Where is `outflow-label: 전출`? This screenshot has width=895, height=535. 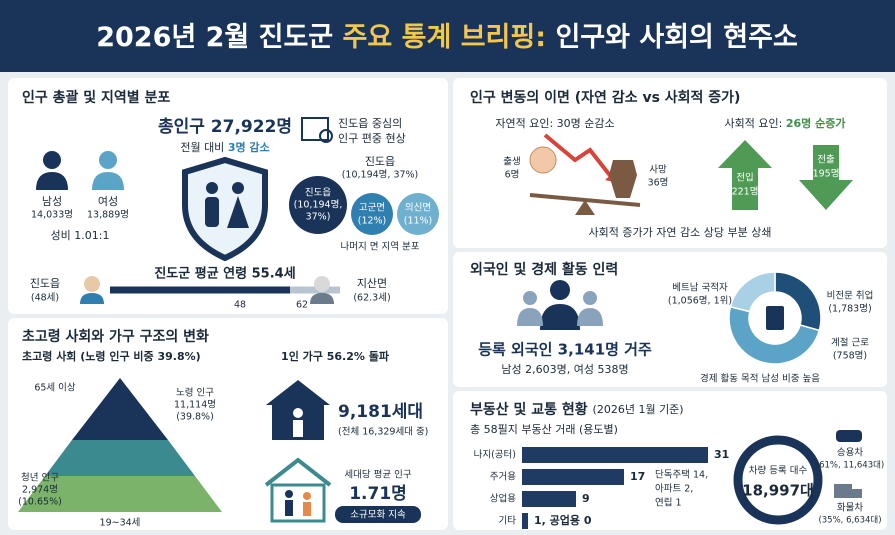
outflow-label: 전출 is located at coordinates (826, 160).